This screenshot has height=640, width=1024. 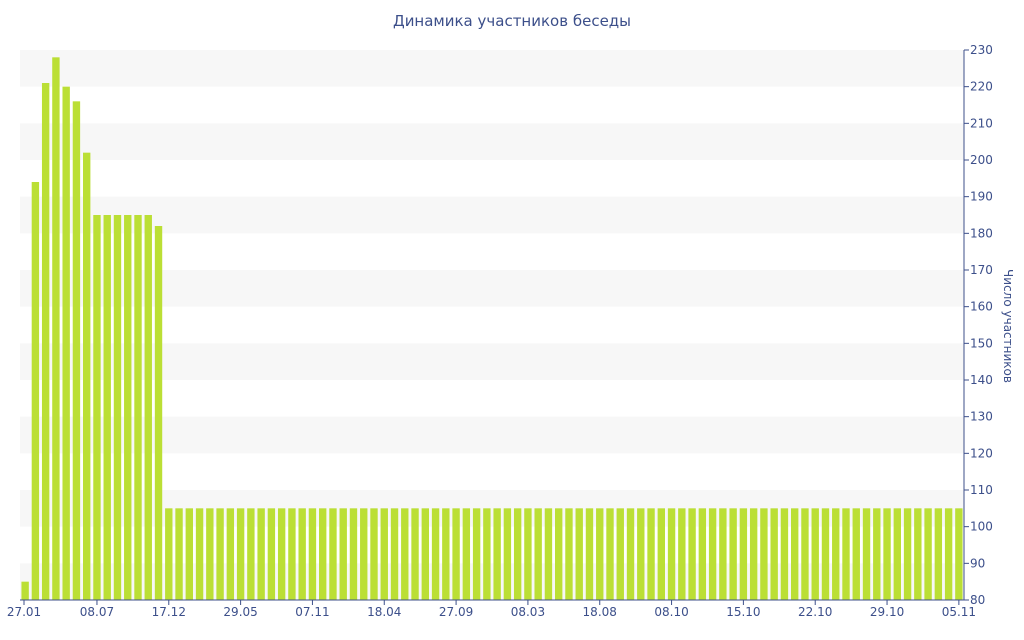 I want to click on x-tick-label: 27.09, so click(x=456, y=612).